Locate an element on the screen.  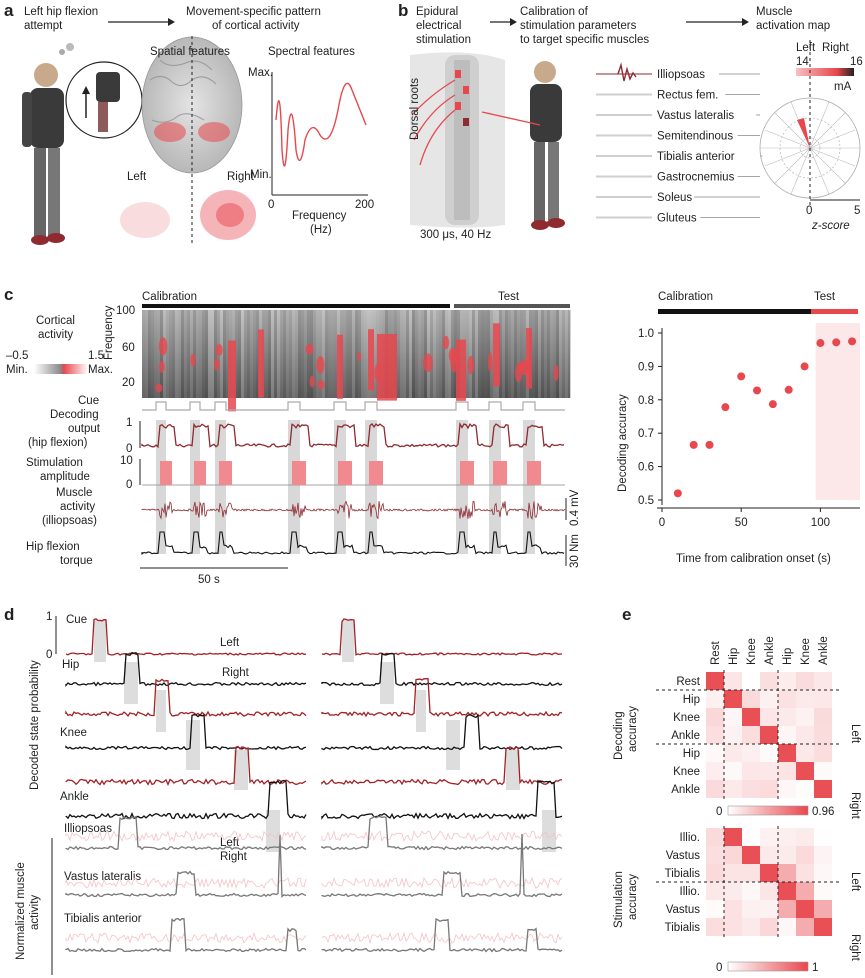
d-muscle-left-trace is located at coordinates (442, 883).